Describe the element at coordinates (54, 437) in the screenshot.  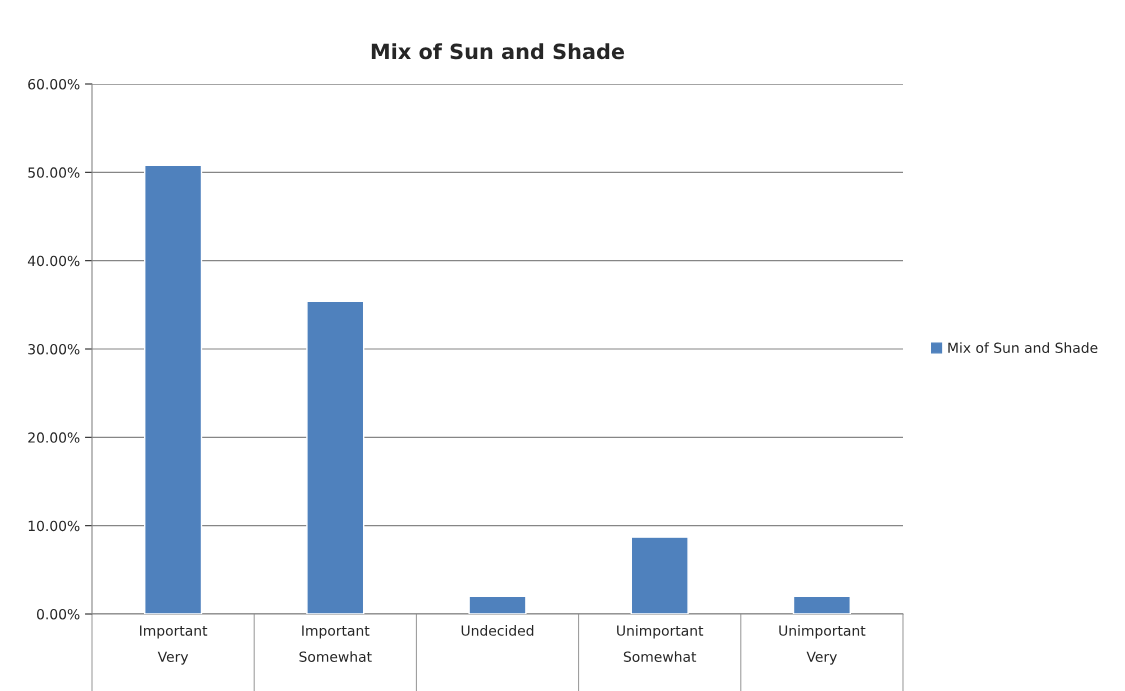
I see `y-tick-label: 20.00%` at that location.